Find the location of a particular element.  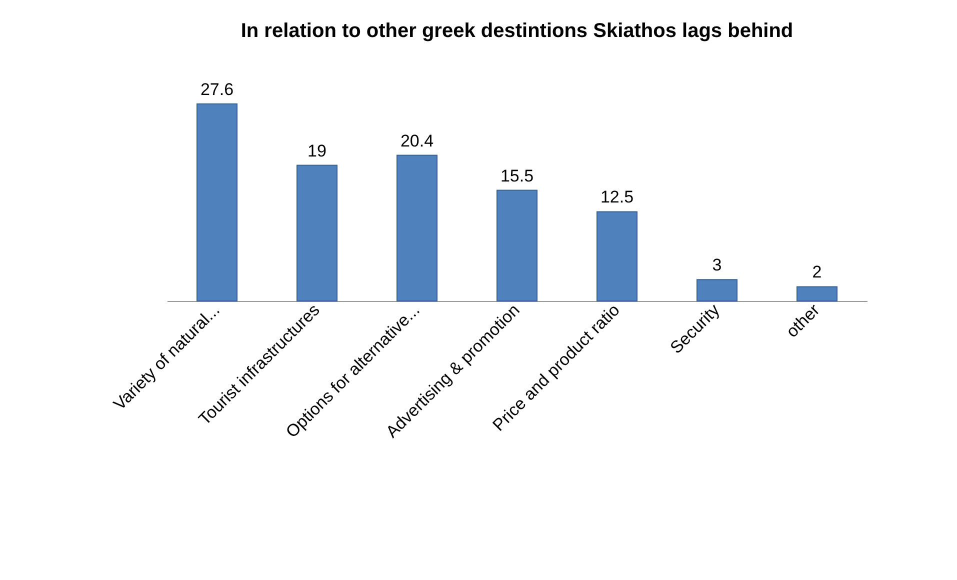

data-label: 19 is located at coordinates (317, 150).